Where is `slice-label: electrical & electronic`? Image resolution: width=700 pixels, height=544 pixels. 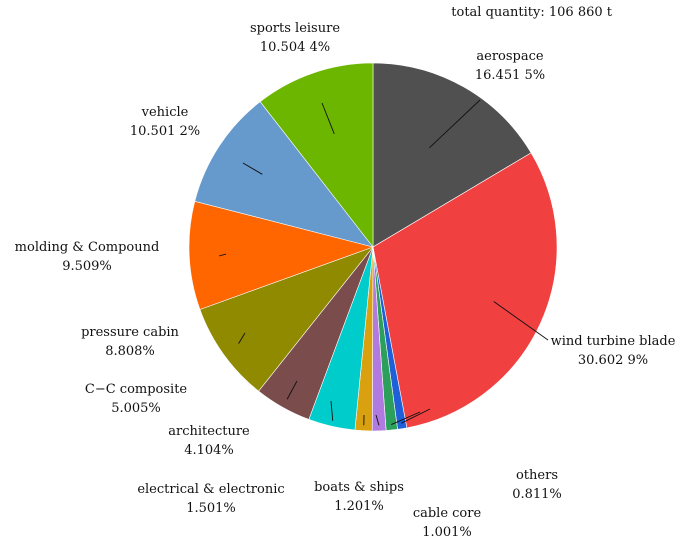 slice-label: electrical & electronic is located at coordinates (210, 489).